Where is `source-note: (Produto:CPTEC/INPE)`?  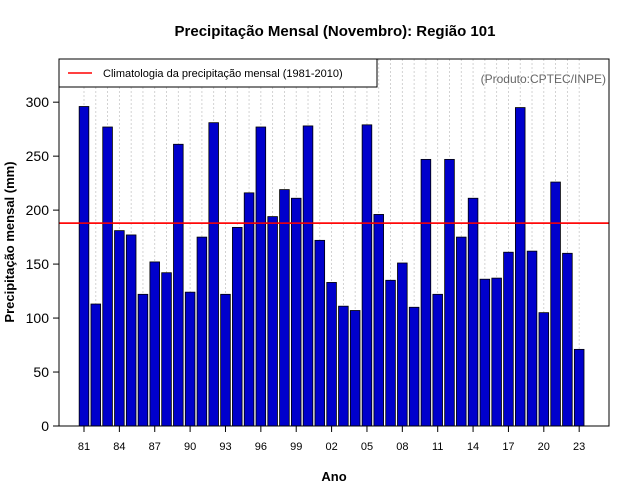 source-note: (Produto:CPTEC/INPE) is located at coordinates (543, 79).